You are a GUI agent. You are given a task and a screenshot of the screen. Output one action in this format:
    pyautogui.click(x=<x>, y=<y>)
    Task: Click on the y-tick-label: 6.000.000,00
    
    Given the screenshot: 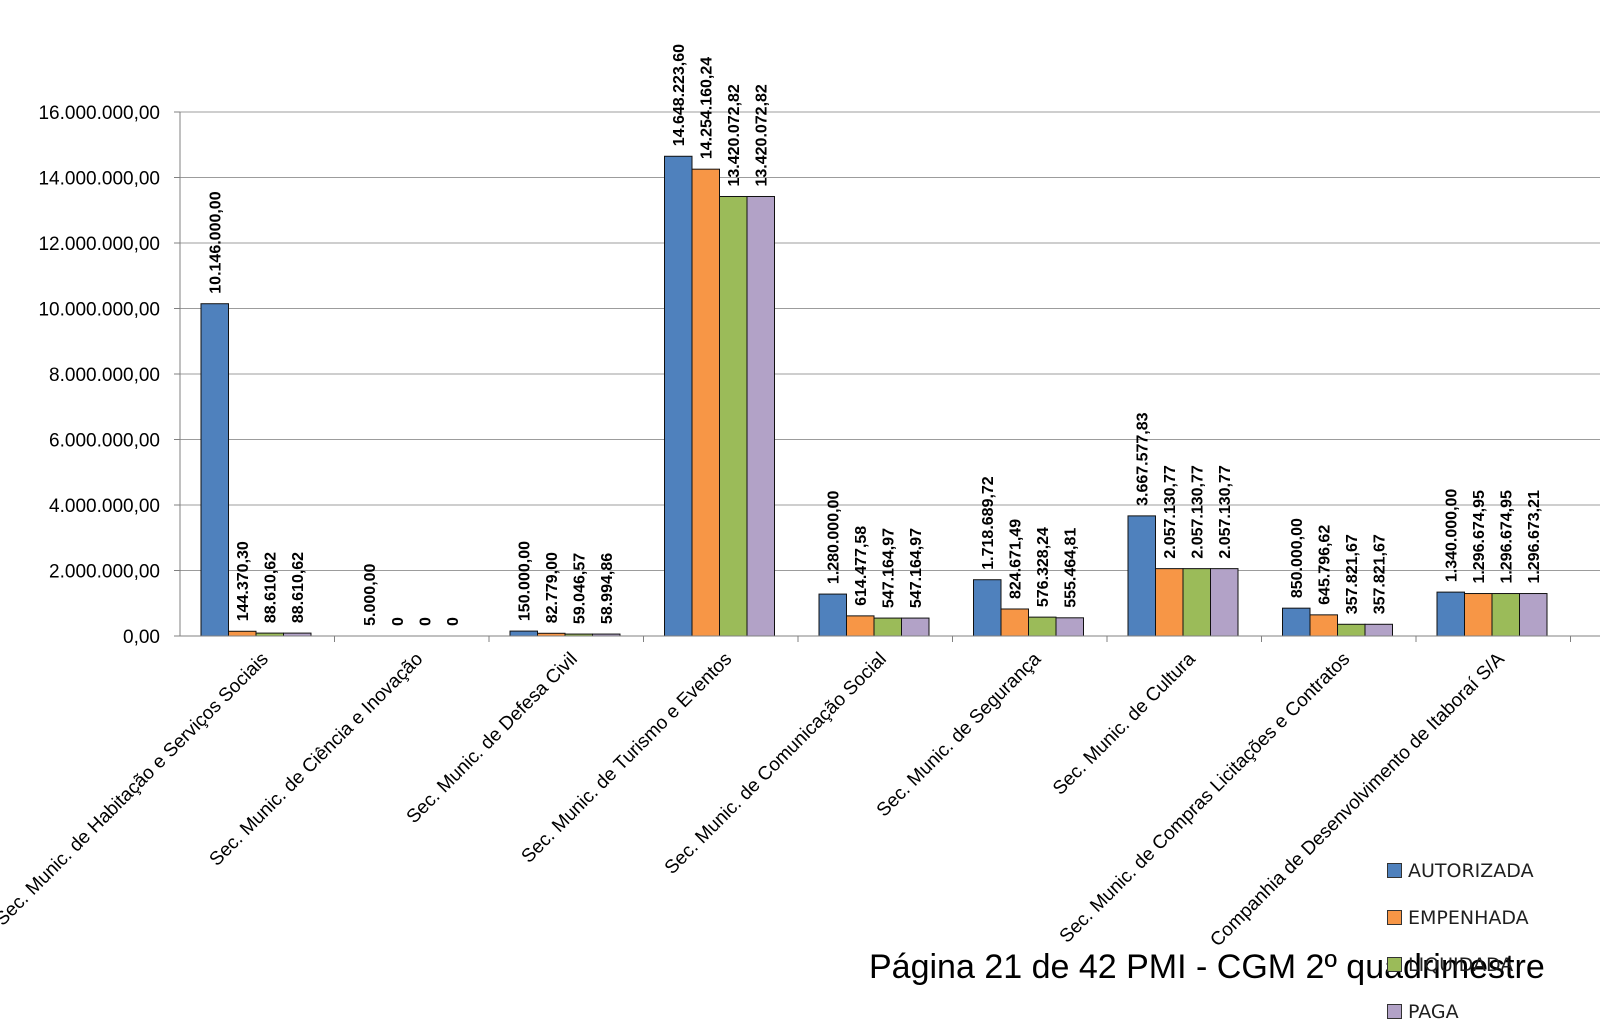 What is the action you would take?
    pyautogui.click(x=104, y=441)
    